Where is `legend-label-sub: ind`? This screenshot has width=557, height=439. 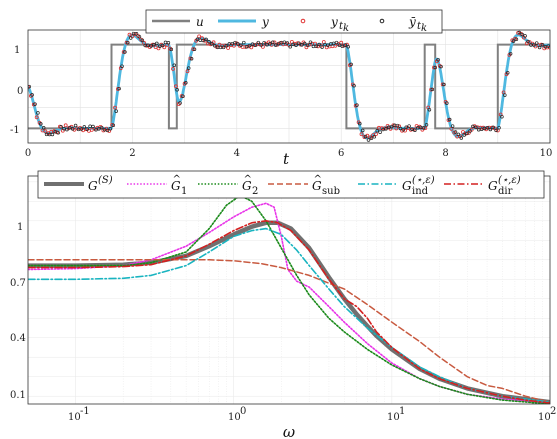
legend-label-sub: ind is located at coordinates (420, 191).